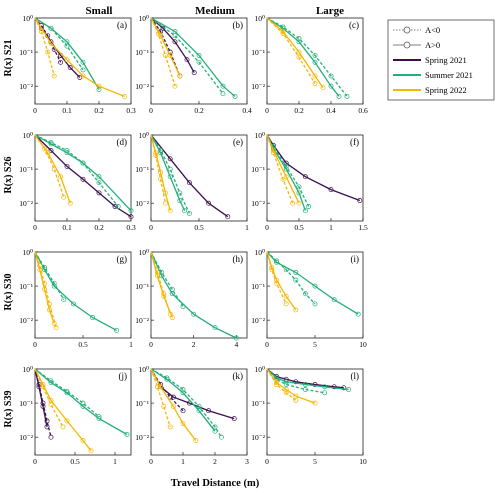 Image resolution: width=500 pixels, height=493 pixels. I want to click on x-axis-label: Travel Distance (m), so click(215, 483).